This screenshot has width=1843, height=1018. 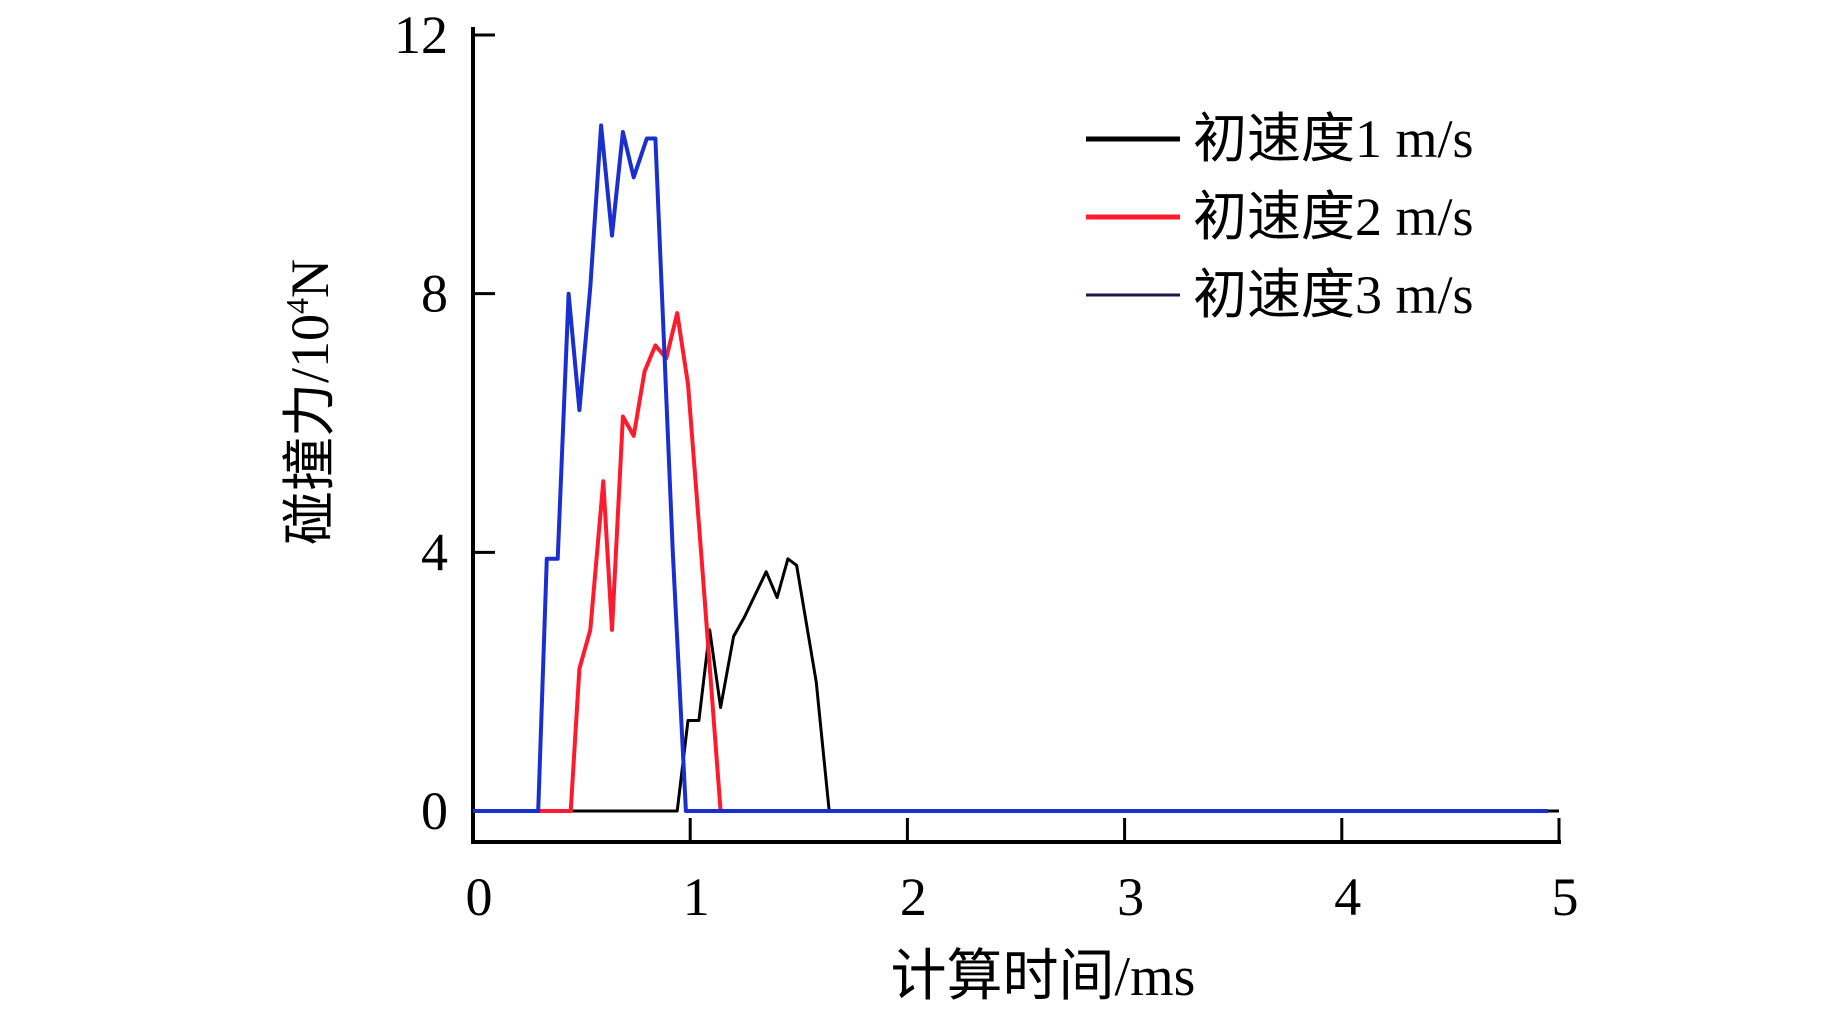 What do you see at coordinates (421, 35) in the screenshot?
I see `y-tick-label: 12` at bounding box center [421, 35].